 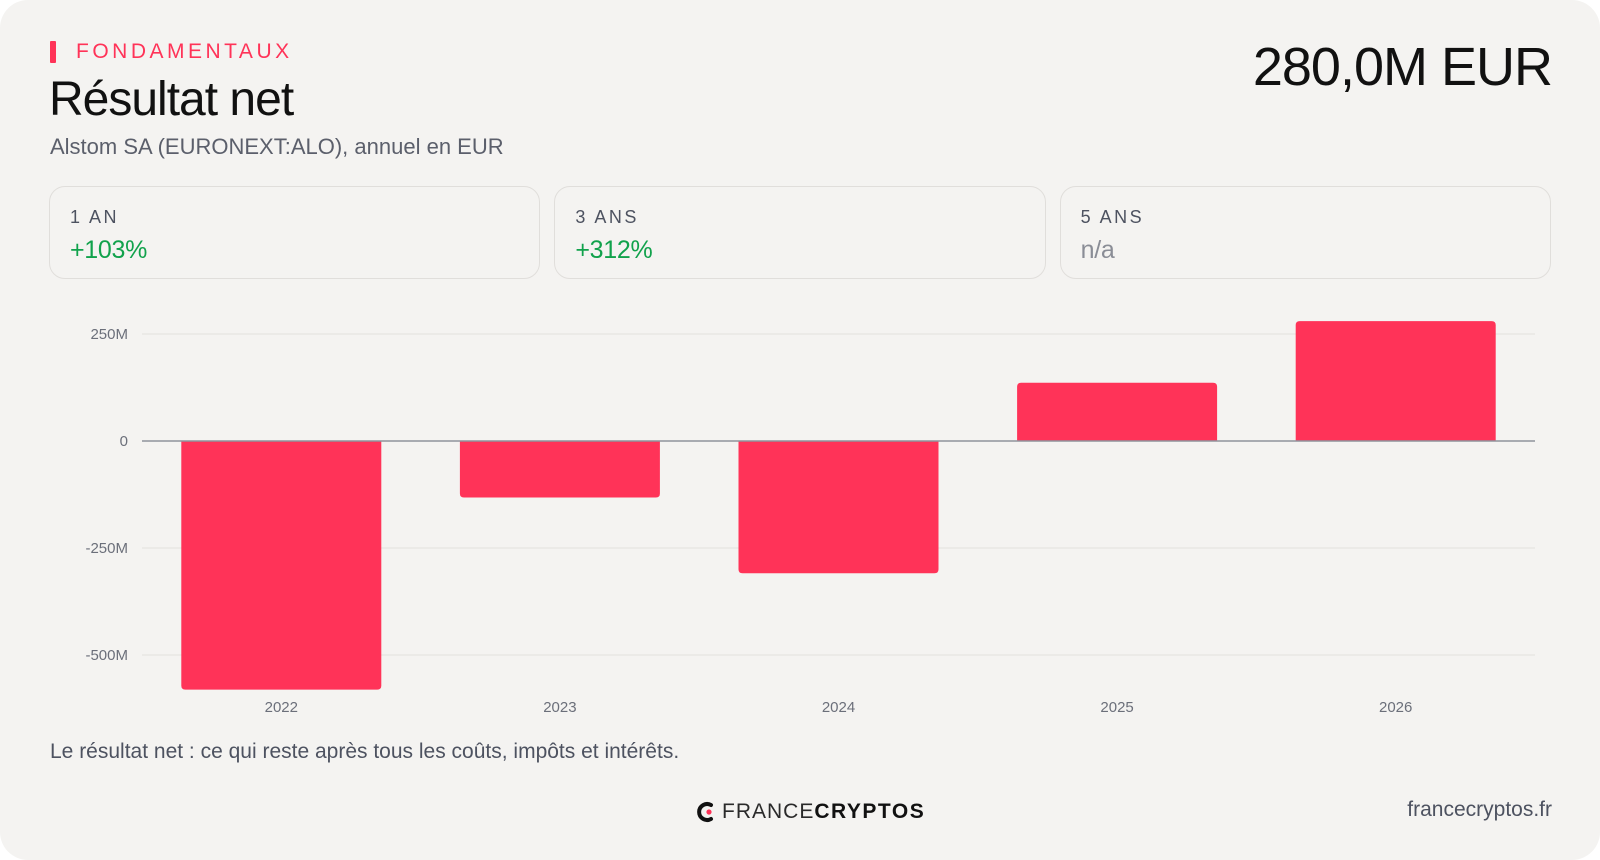 I want to click on stat-label: 5 ANS, so click(x=1112, y=217).